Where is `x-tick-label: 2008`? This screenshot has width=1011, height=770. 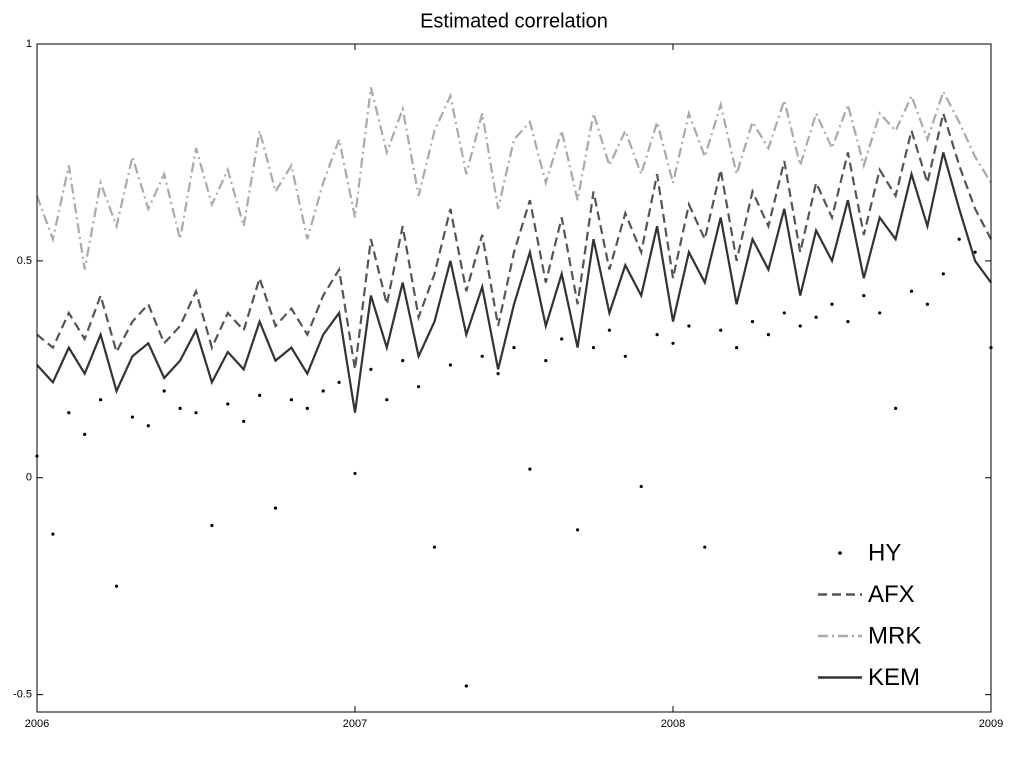 x-tick-label: 2008 is located at coordinates (673, 724).